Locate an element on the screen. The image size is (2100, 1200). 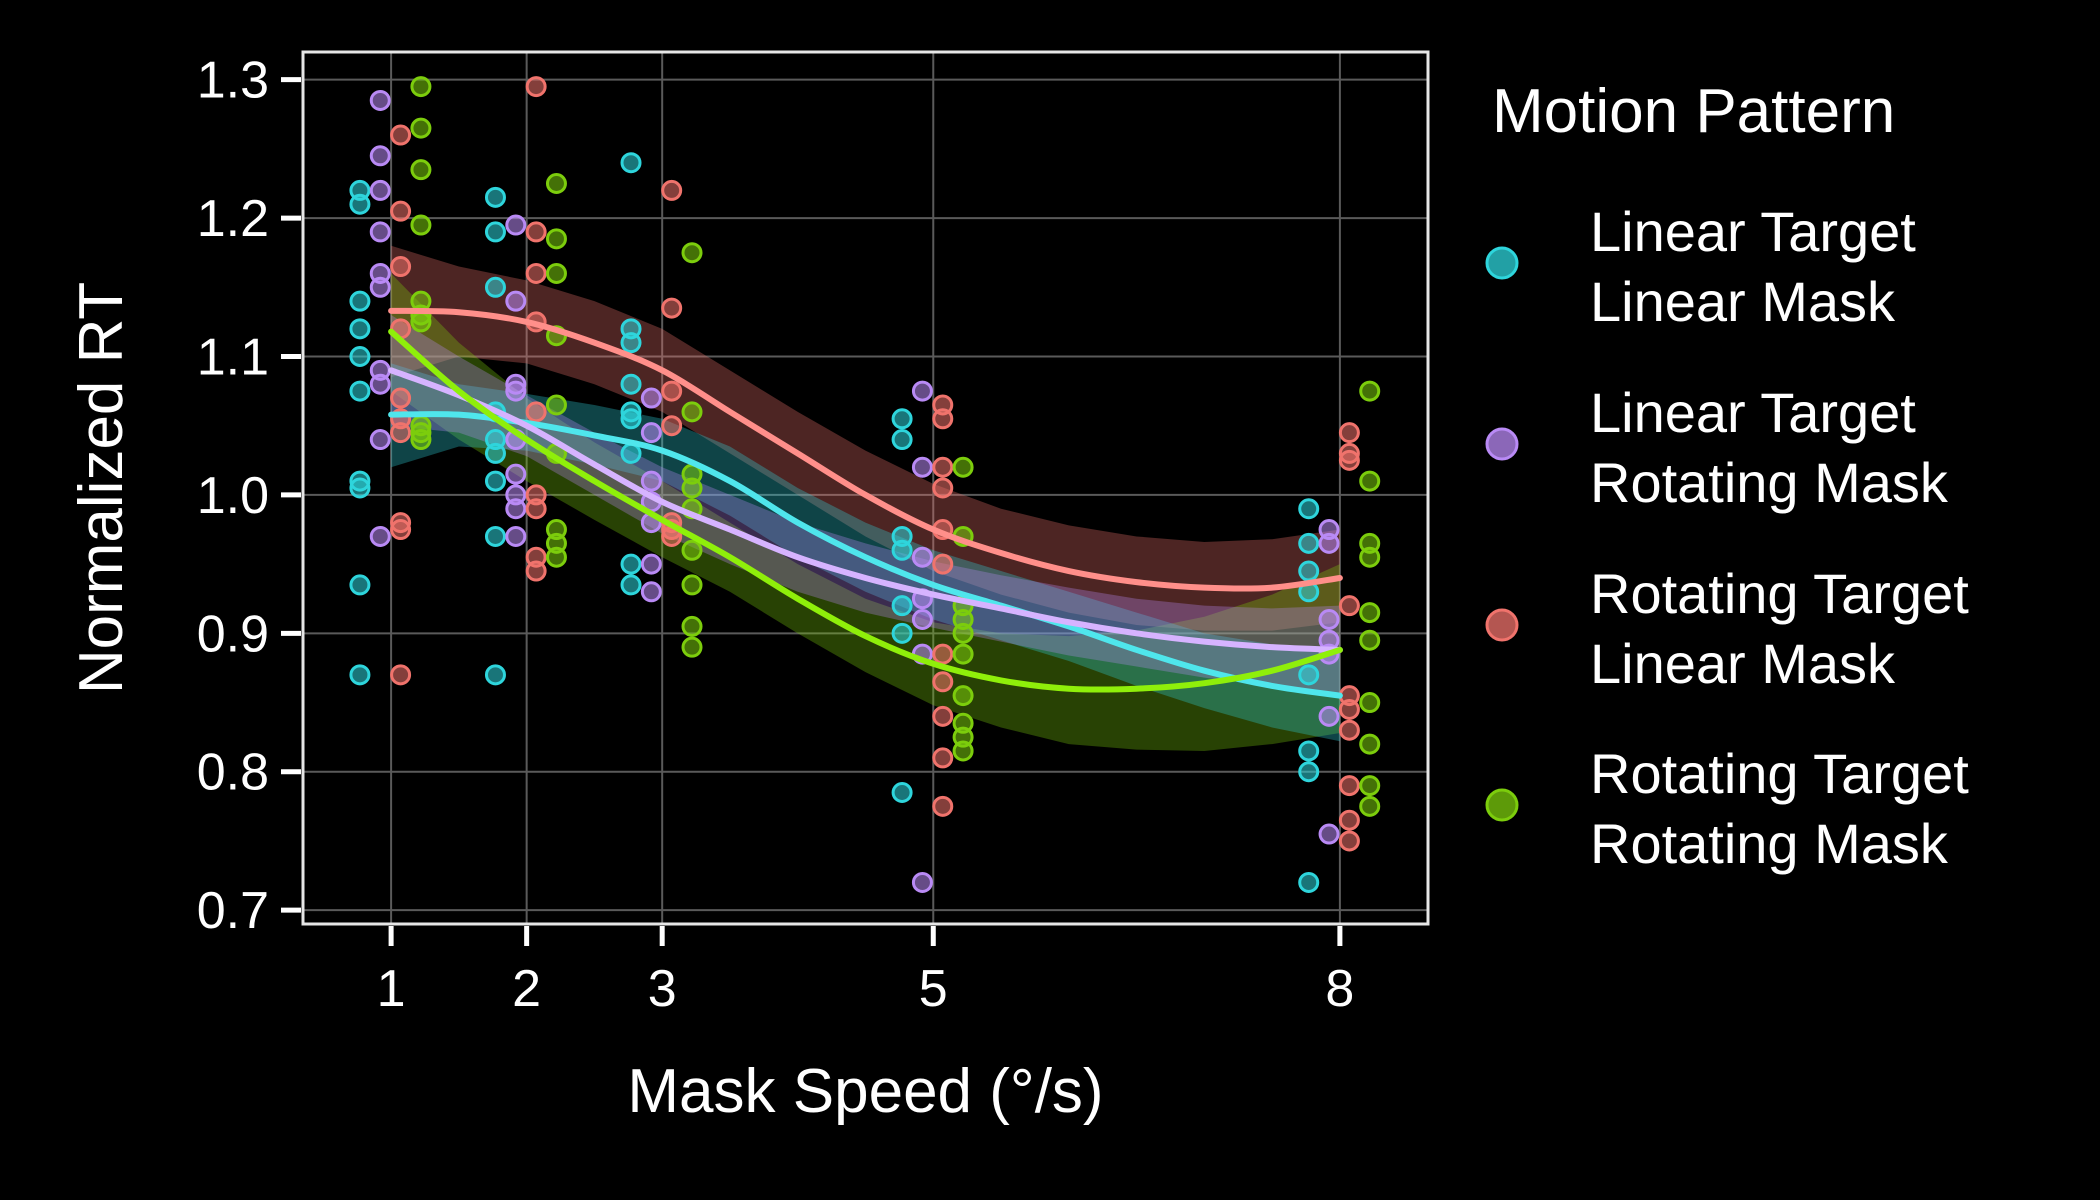
legend-label: Linear Mask is located at coordinates (1743, 301).